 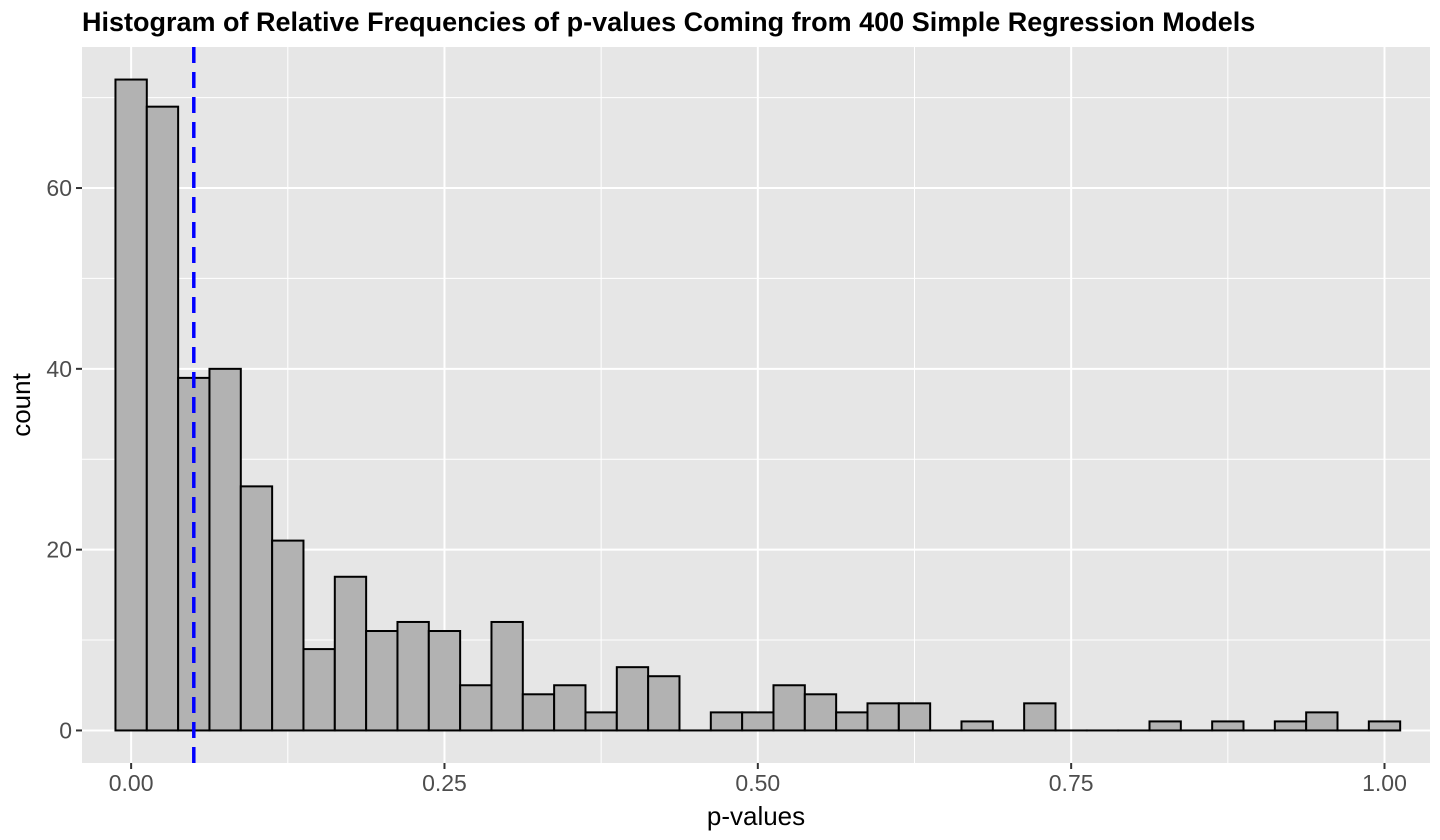 What do you see at coordinates (756, 816) in the screenshot?
I see `x-axis-title: p-values` at bounding box center [756, 816].